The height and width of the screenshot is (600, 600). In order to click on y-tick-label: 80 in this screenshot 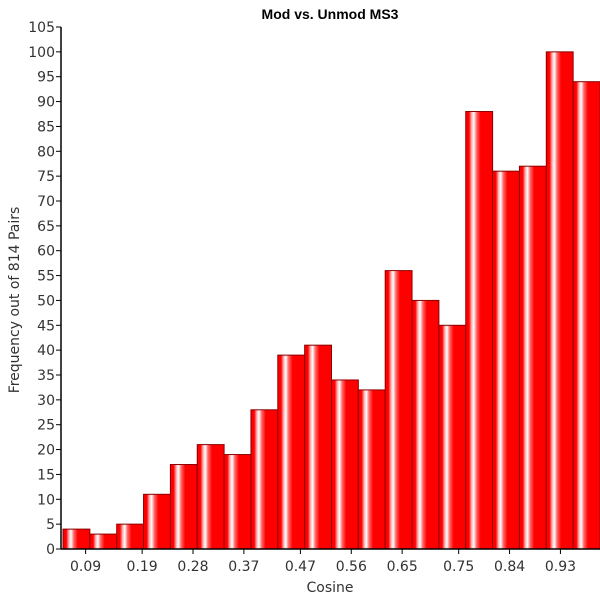, I will do `click(46, 152)`.